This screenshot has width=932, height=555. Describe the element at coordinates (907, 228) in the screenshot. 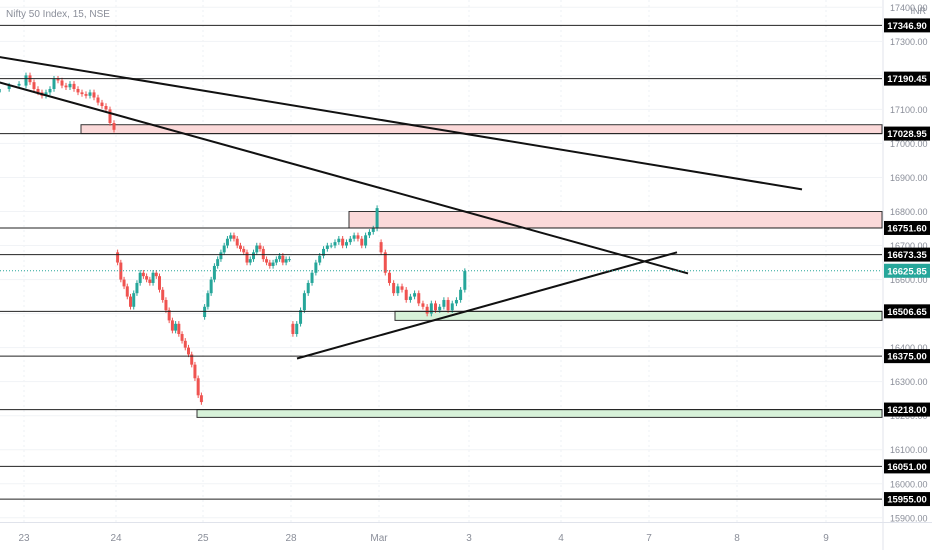

I see `level-price-label: 16751.60` at that location.